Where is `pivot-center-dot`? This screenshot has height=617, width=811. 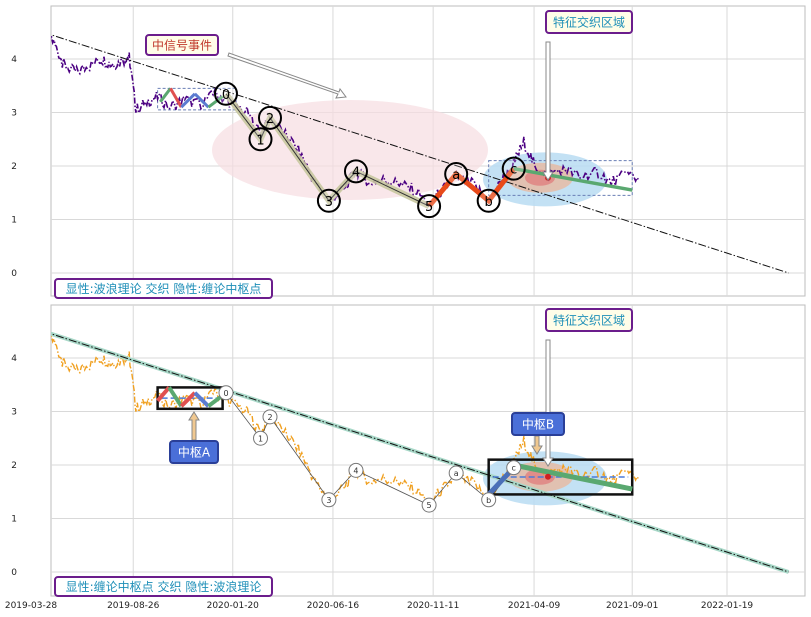 pivot-center-dot is located at coordinates (548, 476).